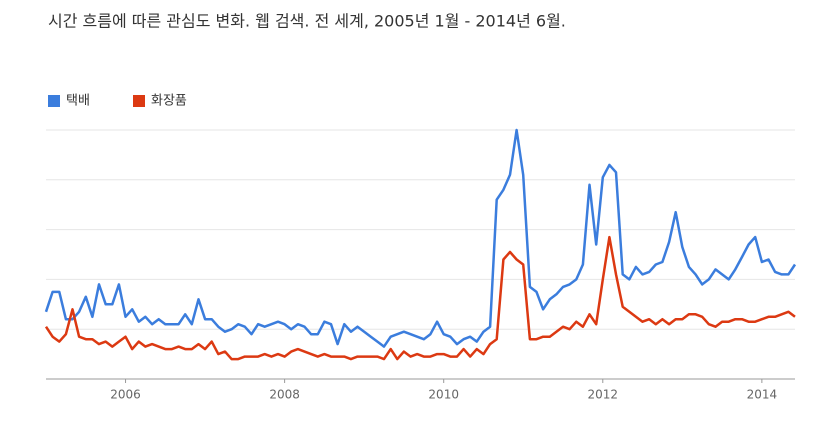 Image resolution: width=821 pixels, height=423 pixels. I want to click on x-tick-label: 2014, so click(762, 395).